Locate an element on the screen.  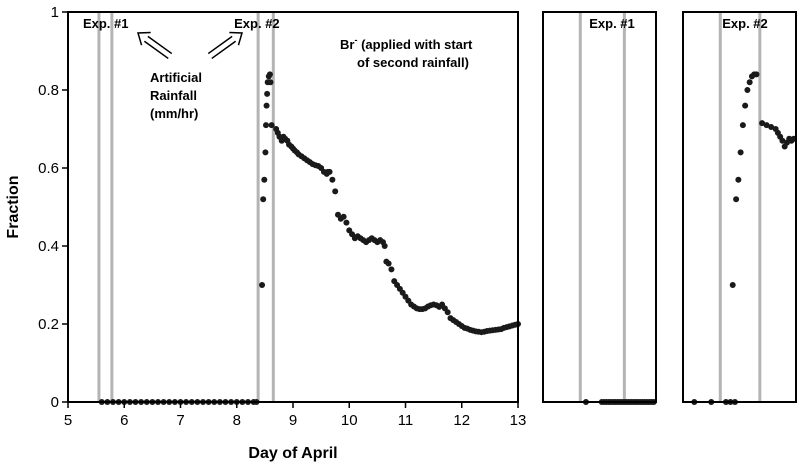
rainfall-annotation: (mm/hr) is located at coordinates (174, 113).